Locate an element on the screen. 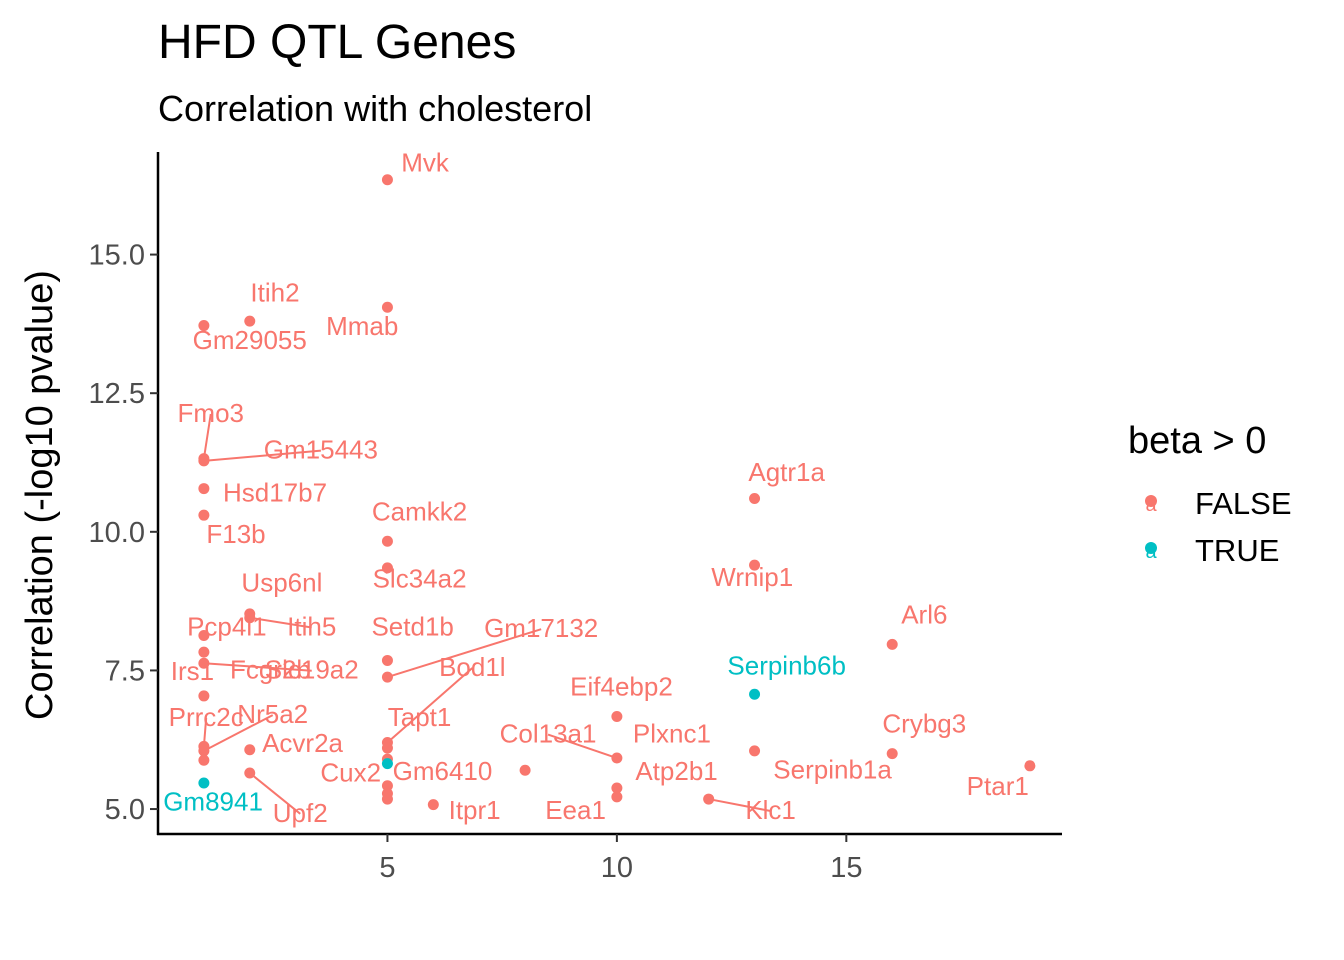  legend: beta > 0 a FALSE a TRUE is located at coordinates (1210, 494).